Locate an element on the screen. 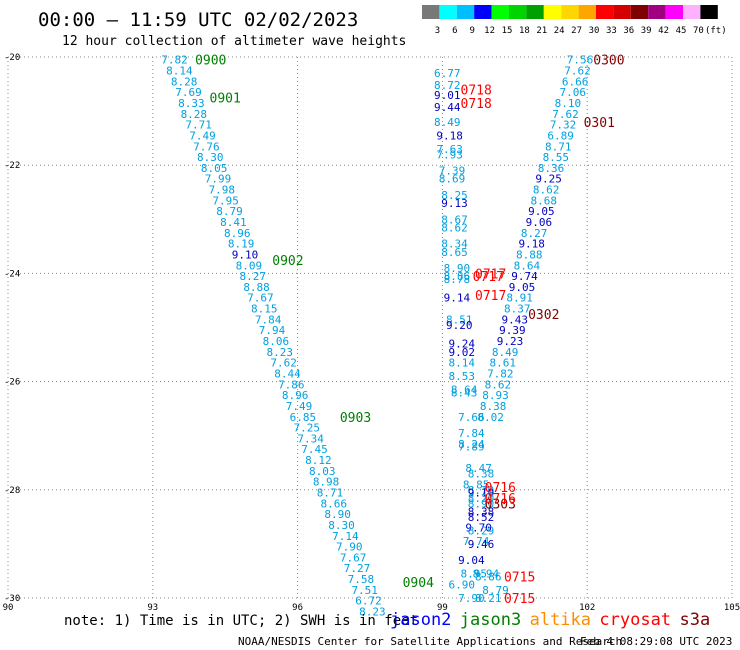  wave-height-label: 6.72 is located at coordinates (368, 601).